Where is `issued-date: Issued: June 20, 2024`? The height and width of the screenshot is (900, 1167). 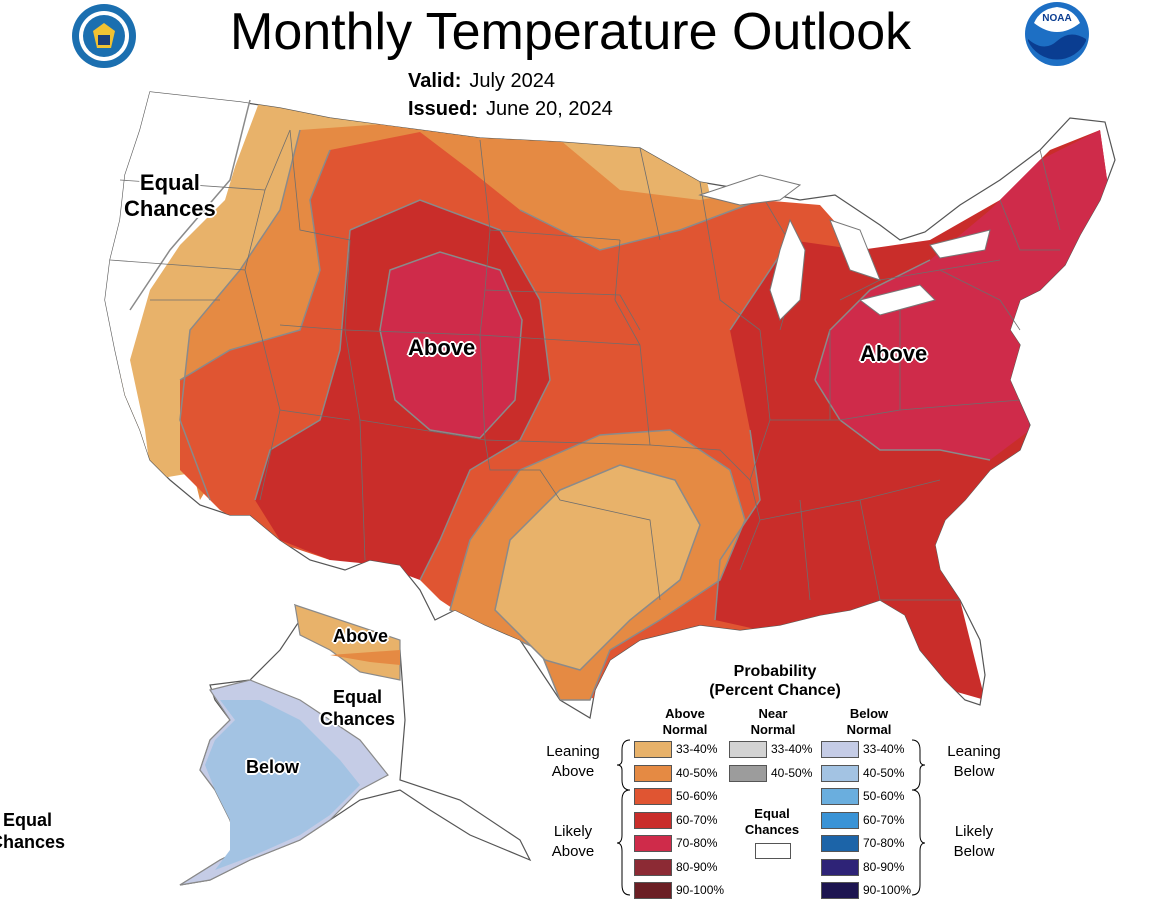
issued-date: Issued: June 20, 2024 is located at coordinates (510, 109).